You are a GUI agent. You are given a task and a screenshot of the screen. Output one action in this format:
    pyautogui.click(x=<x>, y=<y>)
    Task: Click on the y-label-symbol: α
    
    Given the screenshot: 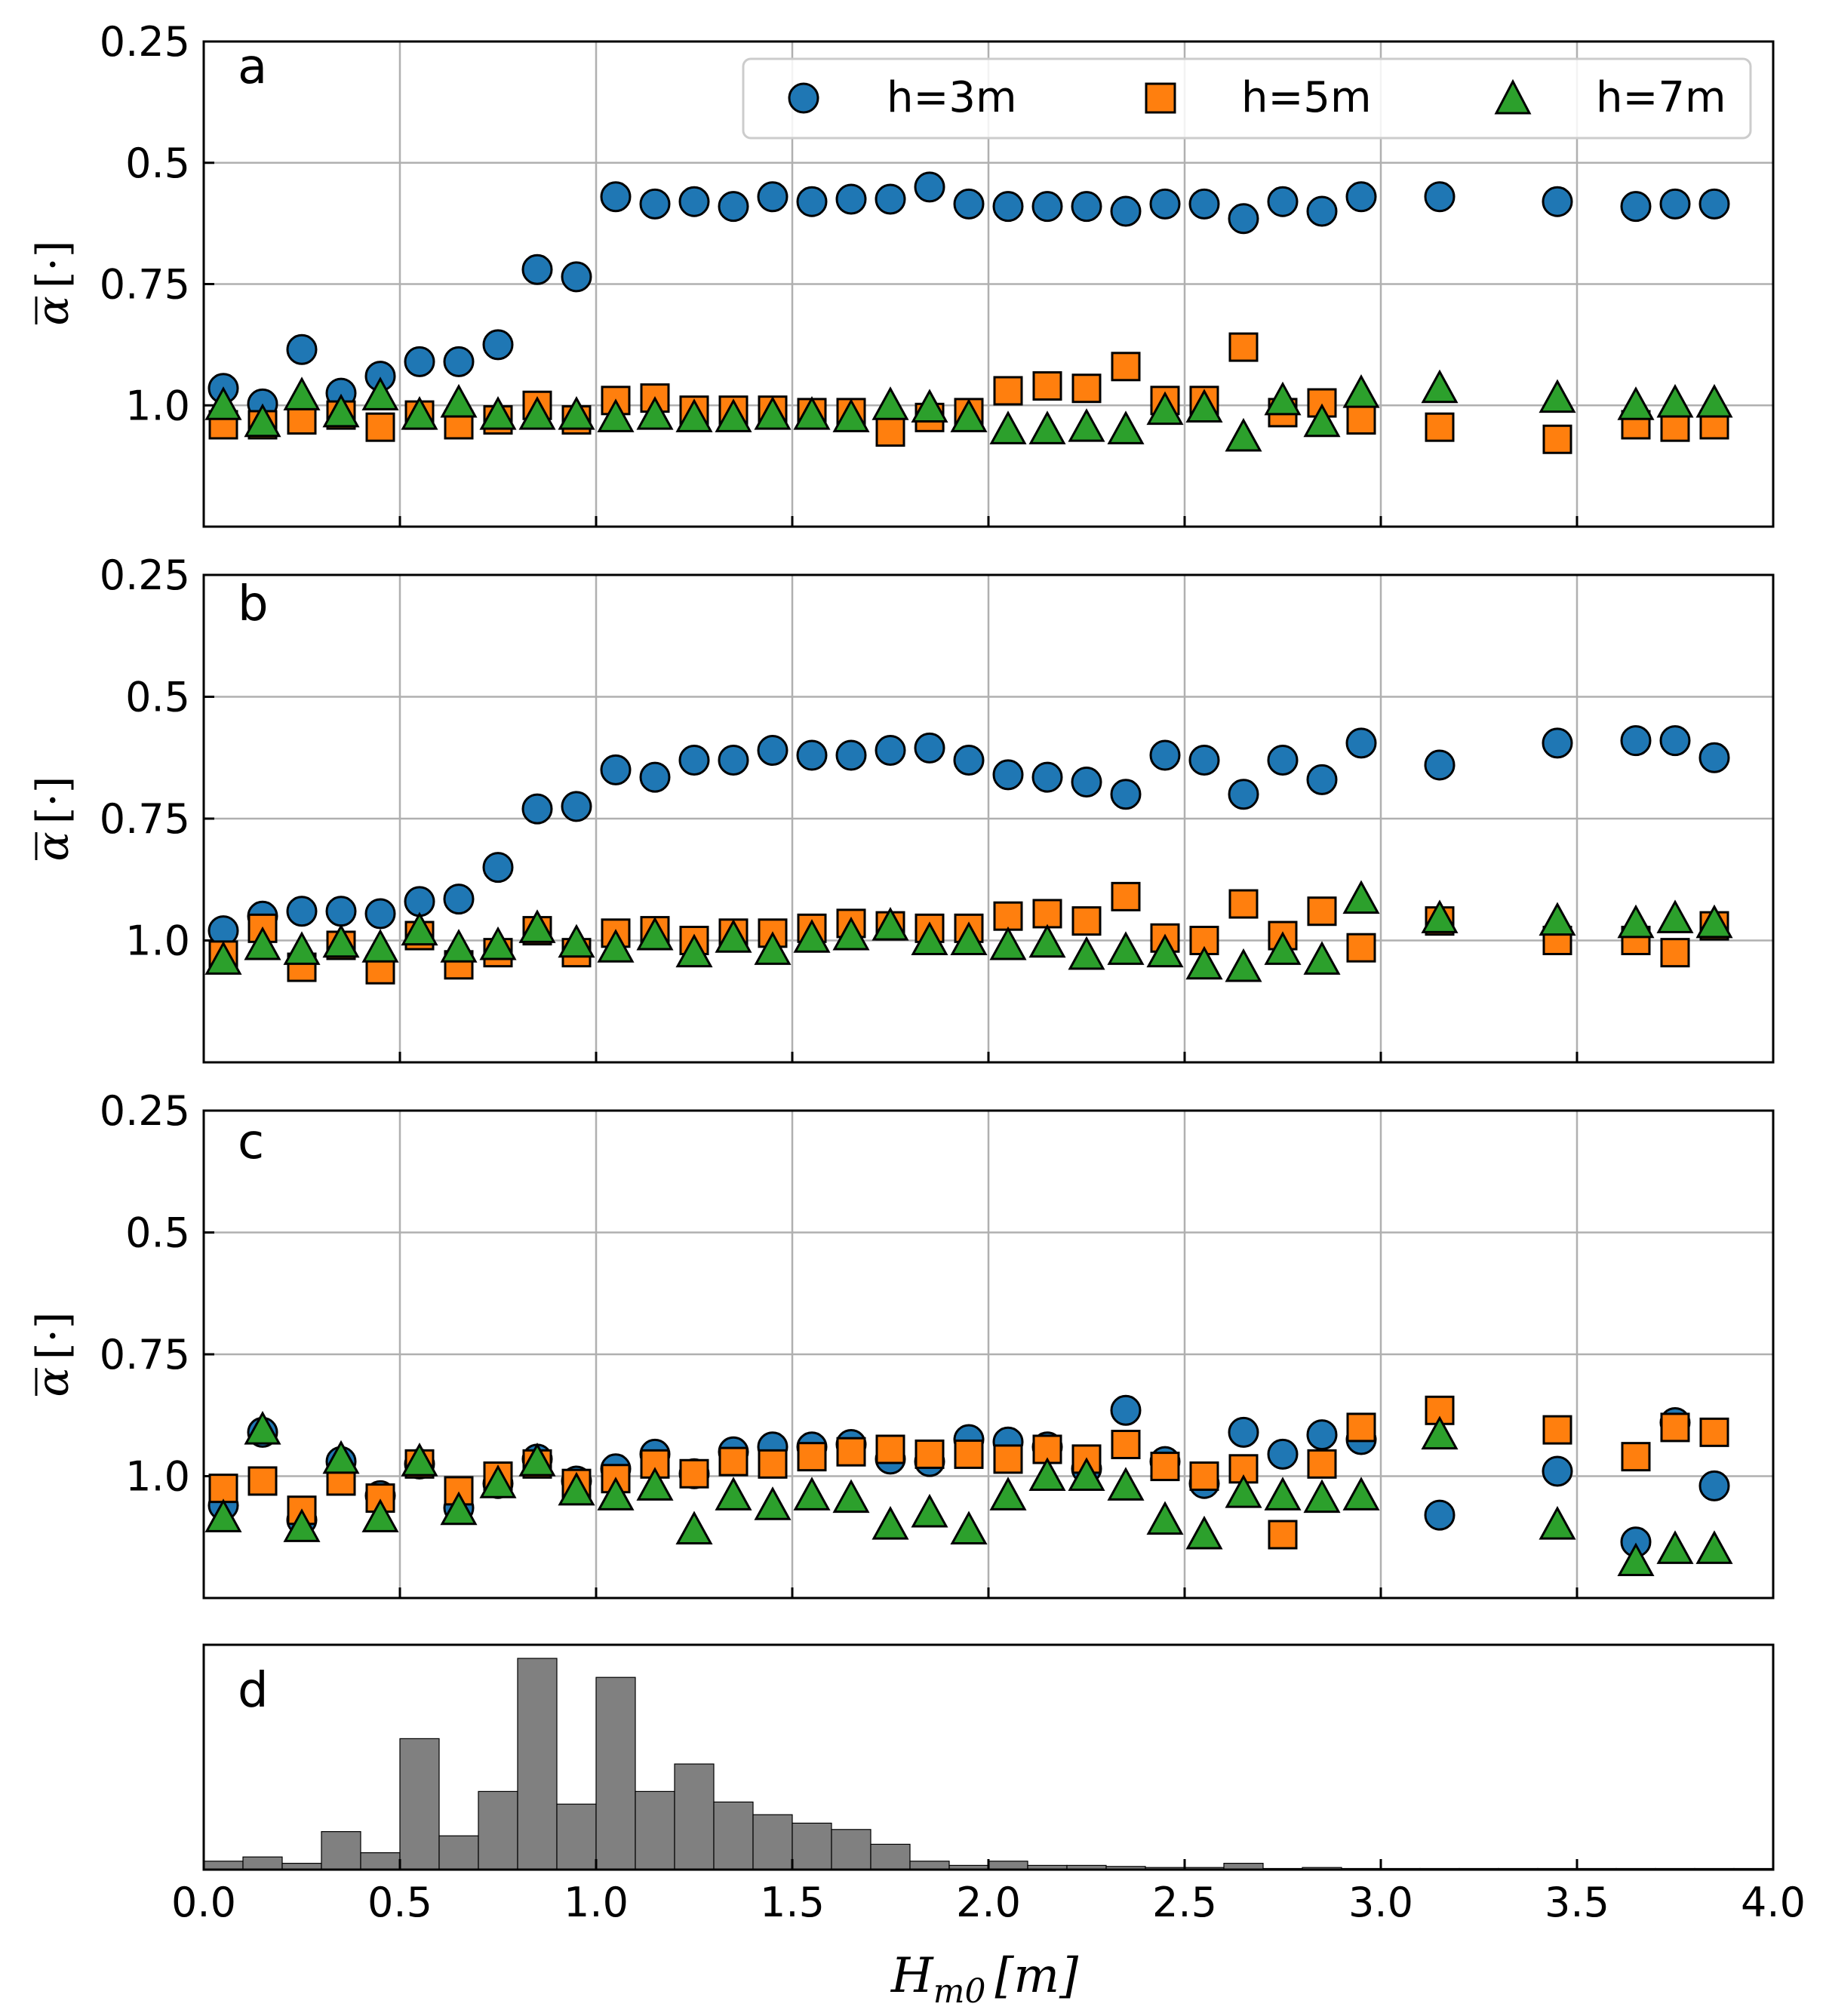 What is the action you would take?
    pyautogui.click(x=53, y=846)
    